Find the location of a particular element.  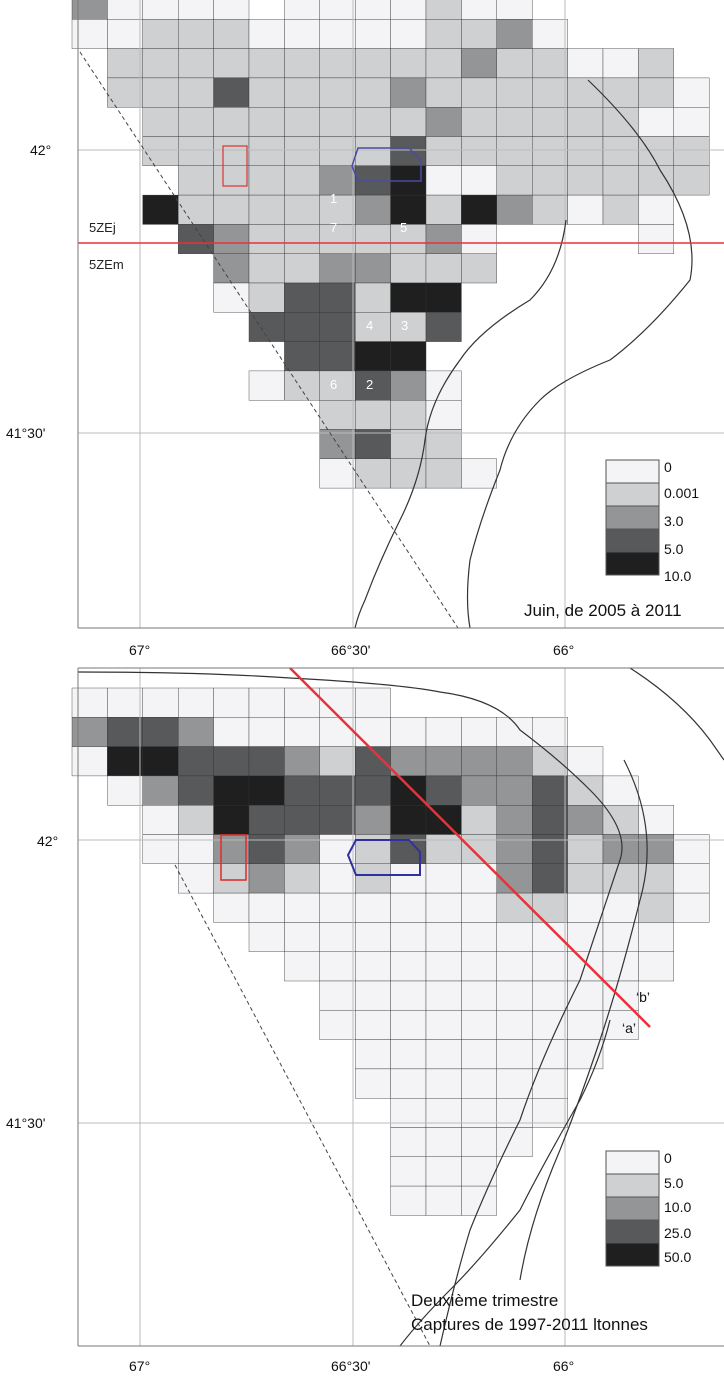

top-lat-label-42: 42° is located at coordinates (40, 150).